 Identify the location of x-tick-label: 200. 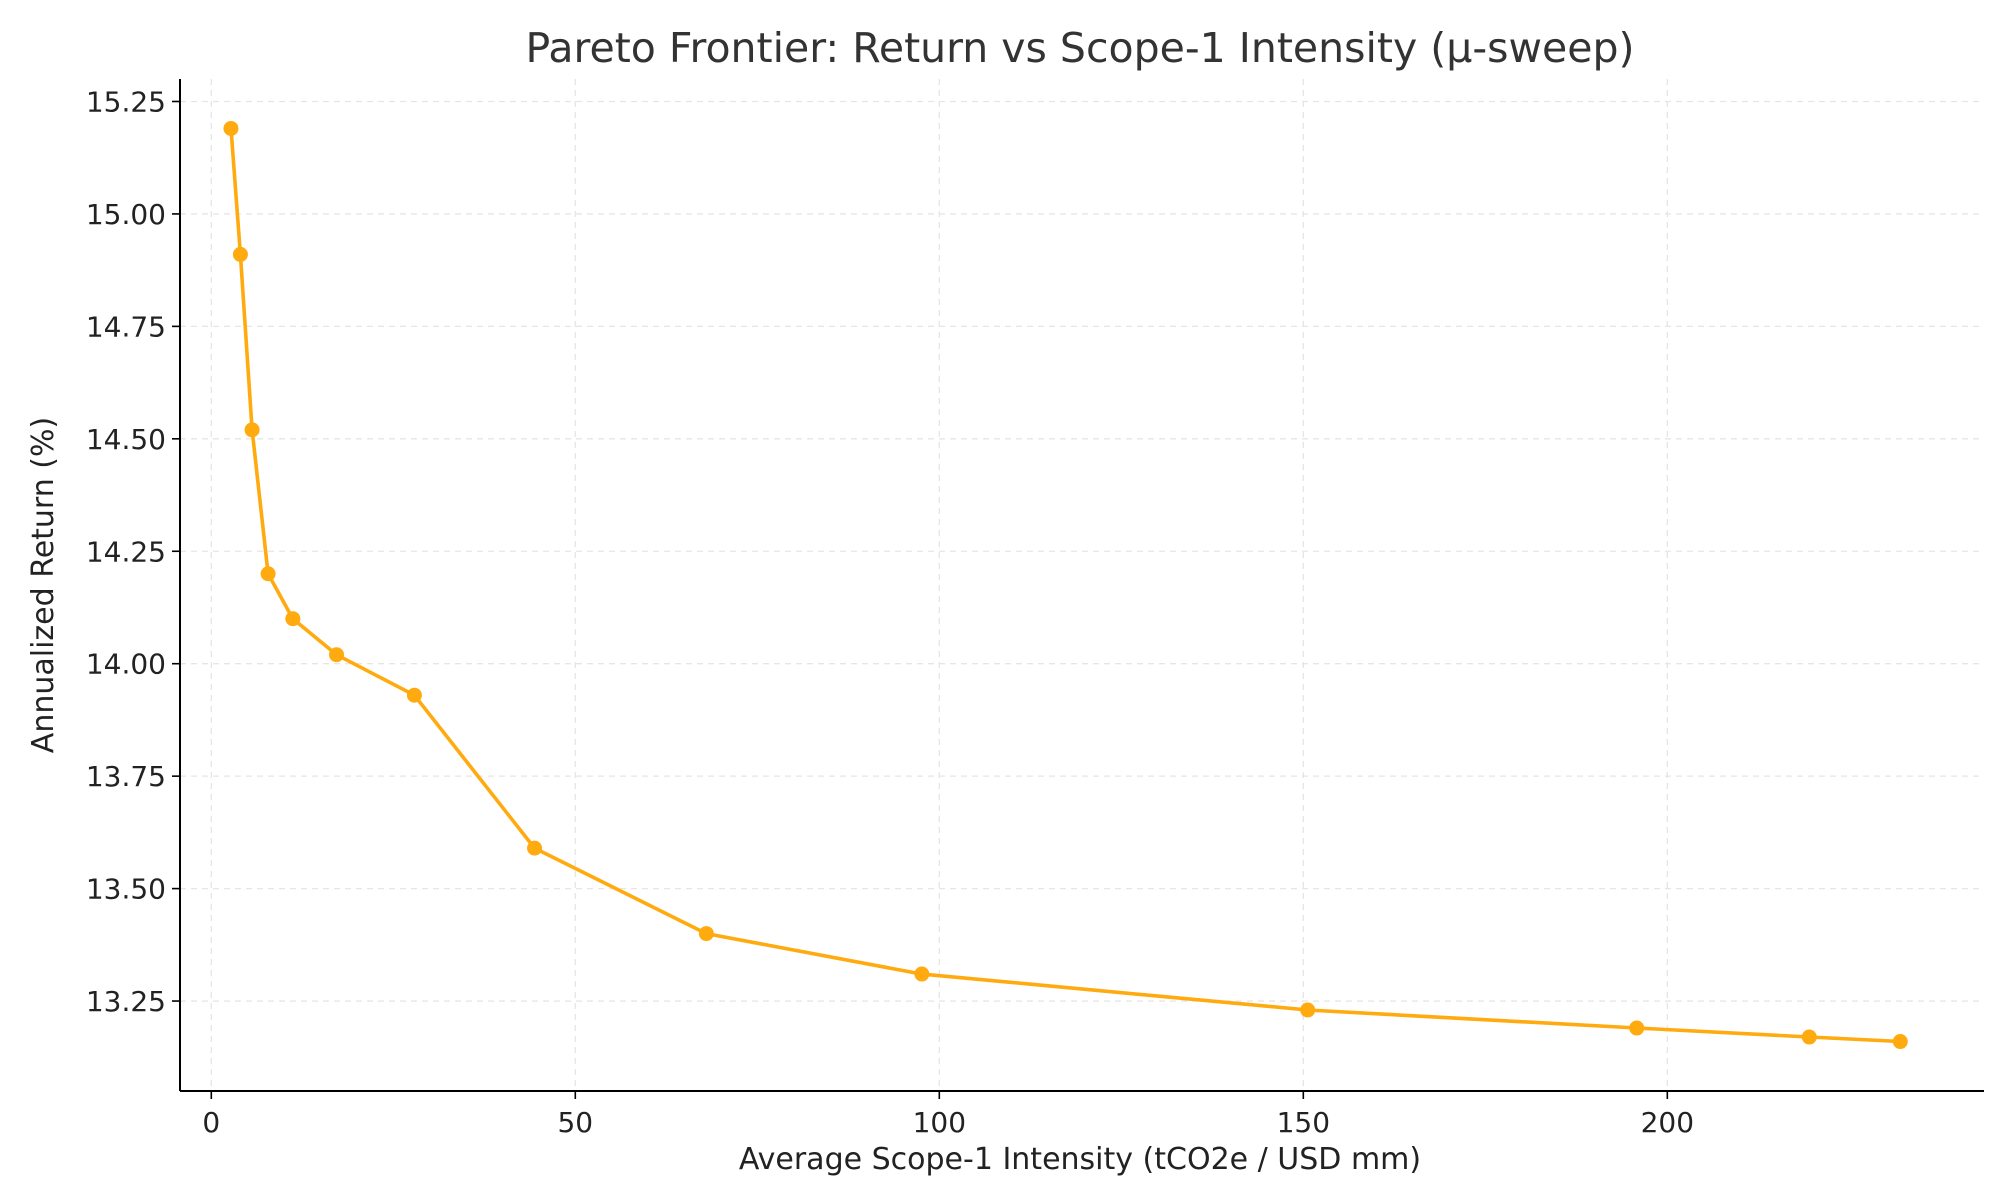
(1667, 1122).